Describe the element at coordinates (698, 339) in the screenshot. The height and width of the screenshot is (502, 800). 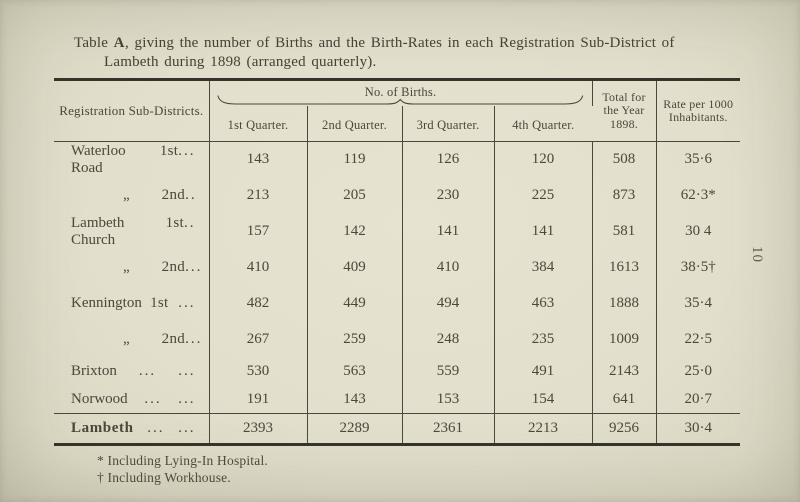
I see `rate-value: 22·5` at that location.